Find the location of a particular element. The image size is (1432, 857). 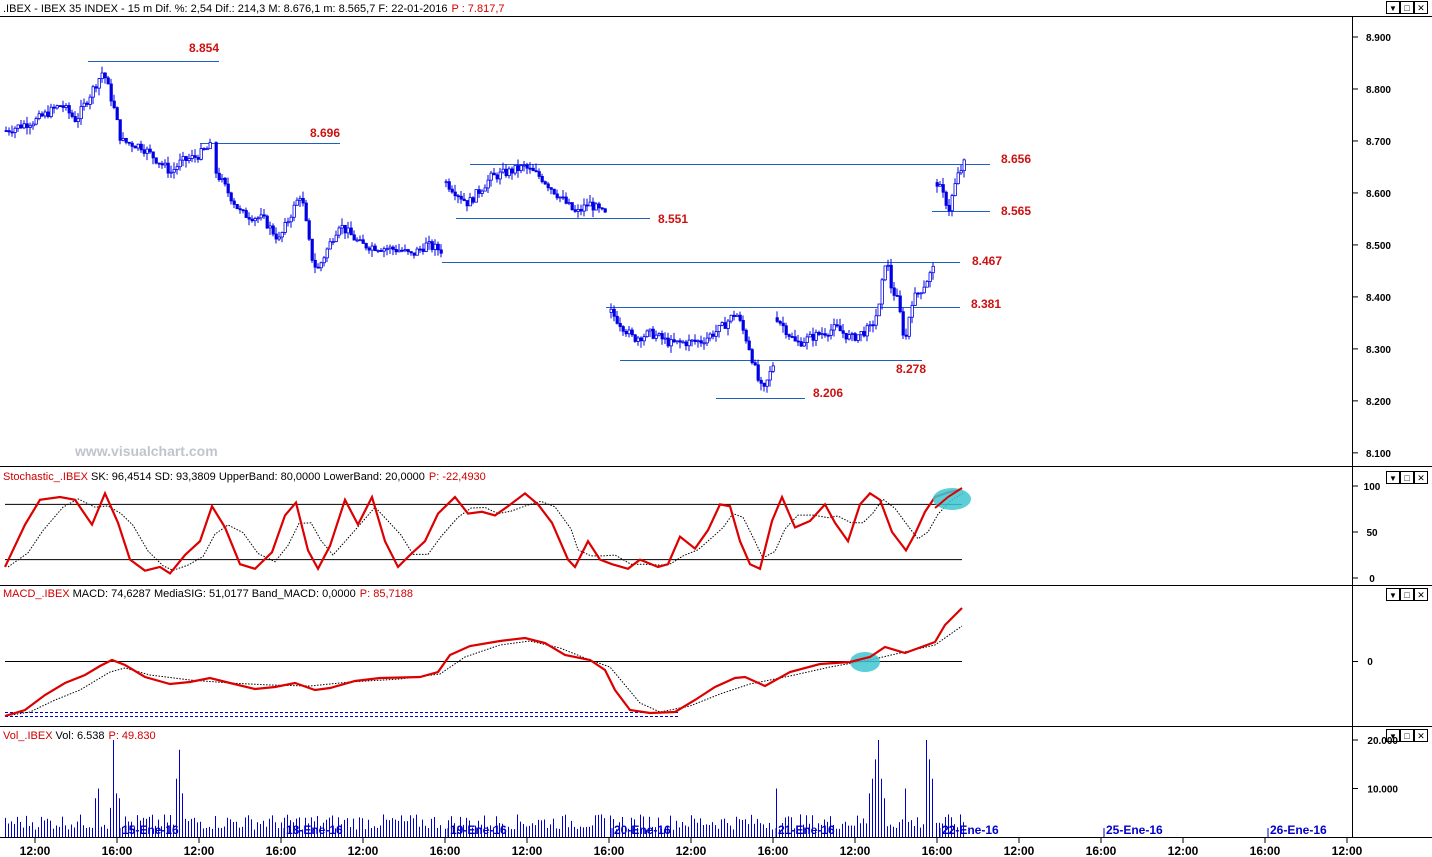

level-label: 8.565 is located at coordinates (1016, 211).